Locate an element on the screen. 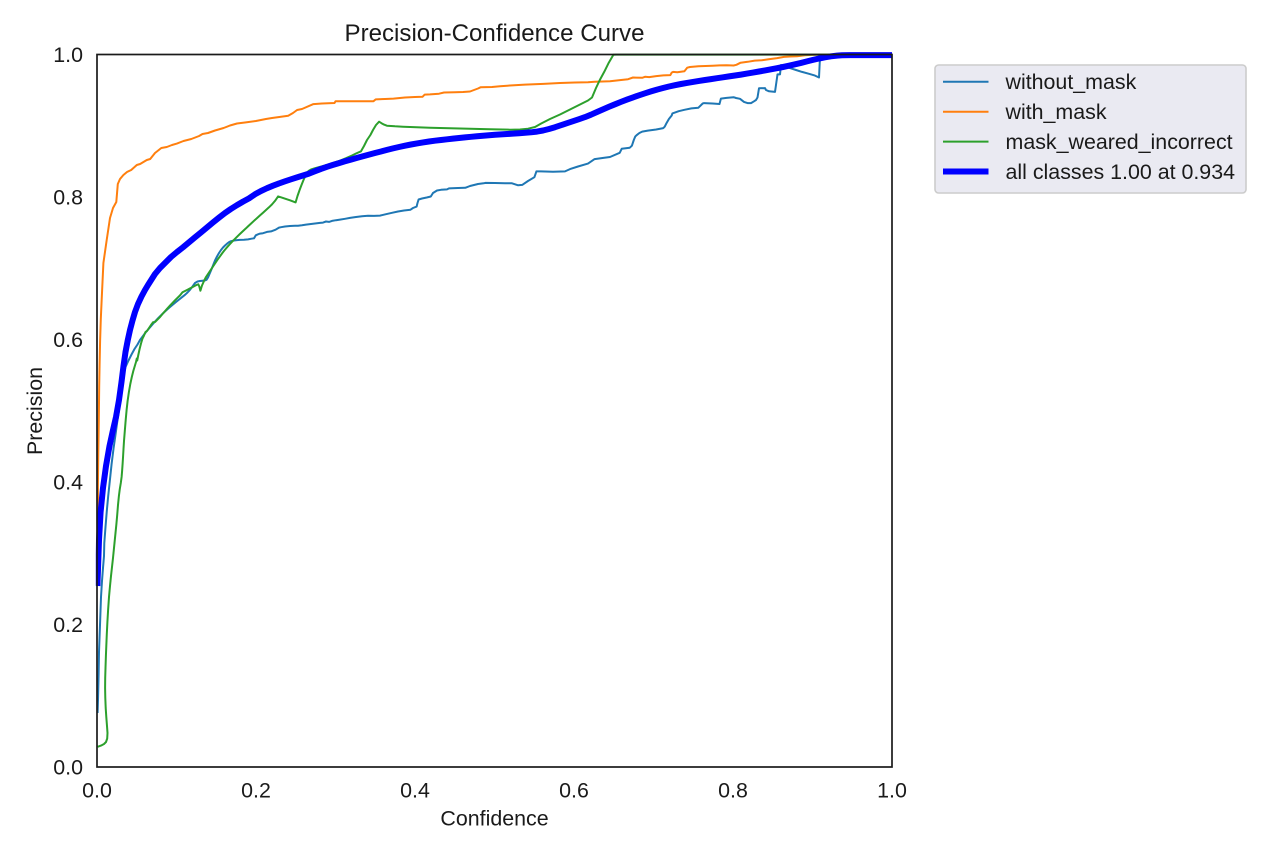 Image resolution: width=1280 pixels, height=853 pixels. svg-text: with_mask is located at coordinates (1056, 112).